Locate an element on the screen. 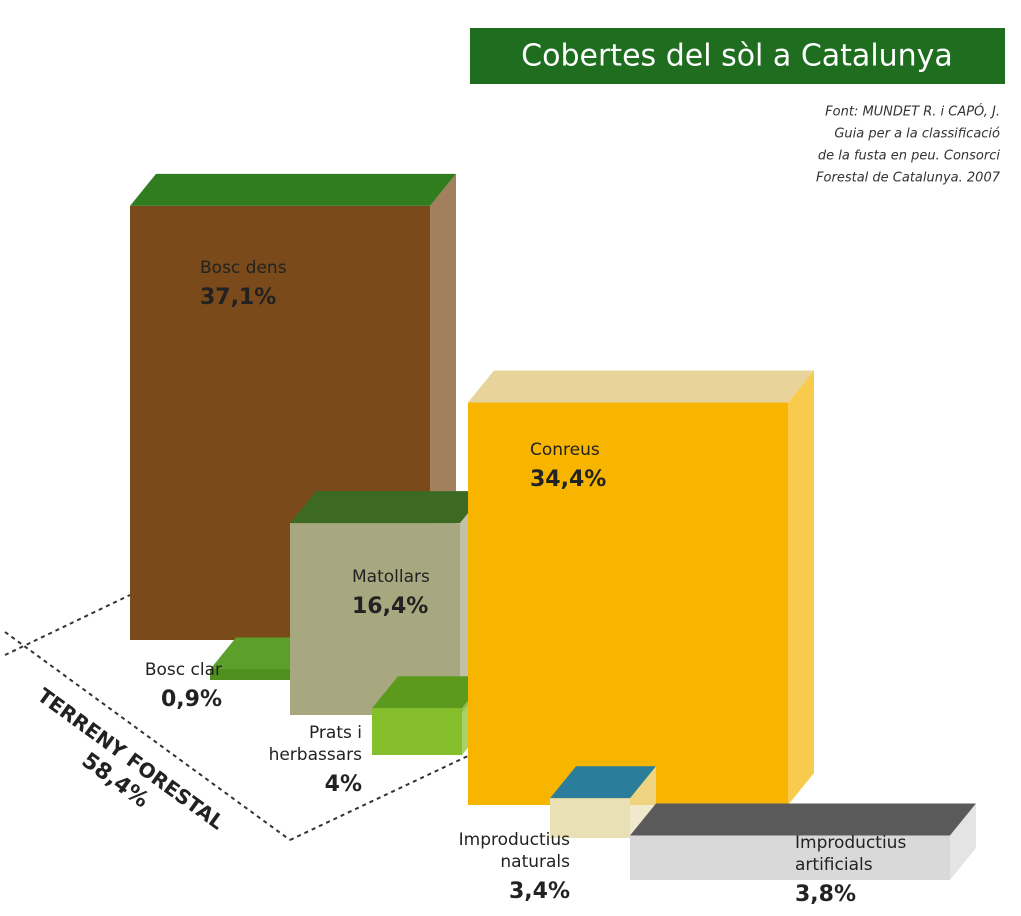 The height and width of the screenshot is (916, 1021). category-label: herbassars is located at coordinates (316, 755).